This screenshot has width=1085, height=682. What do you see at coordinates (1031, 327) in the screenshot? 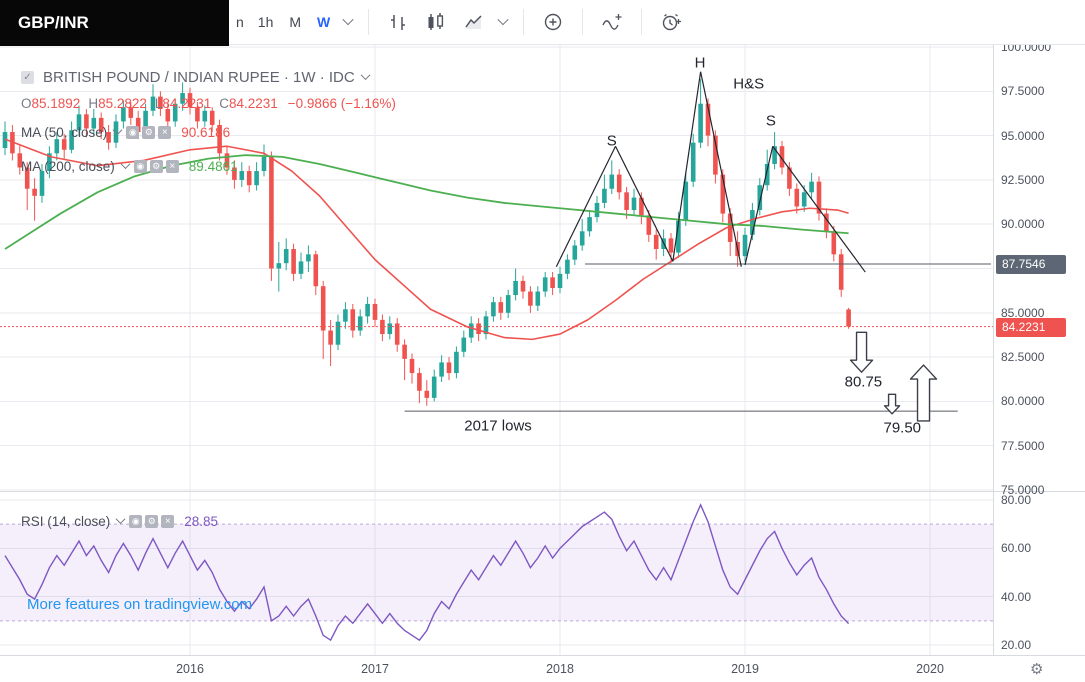
I see `price-level-badge: 84.2231` at bounding box center [1031, 327].